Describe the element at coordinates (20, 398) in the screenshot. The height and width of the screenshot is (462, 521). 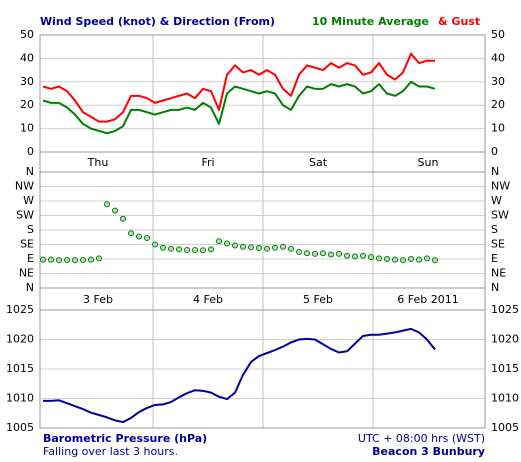
I see `y-tick-label: 1010` at that location.